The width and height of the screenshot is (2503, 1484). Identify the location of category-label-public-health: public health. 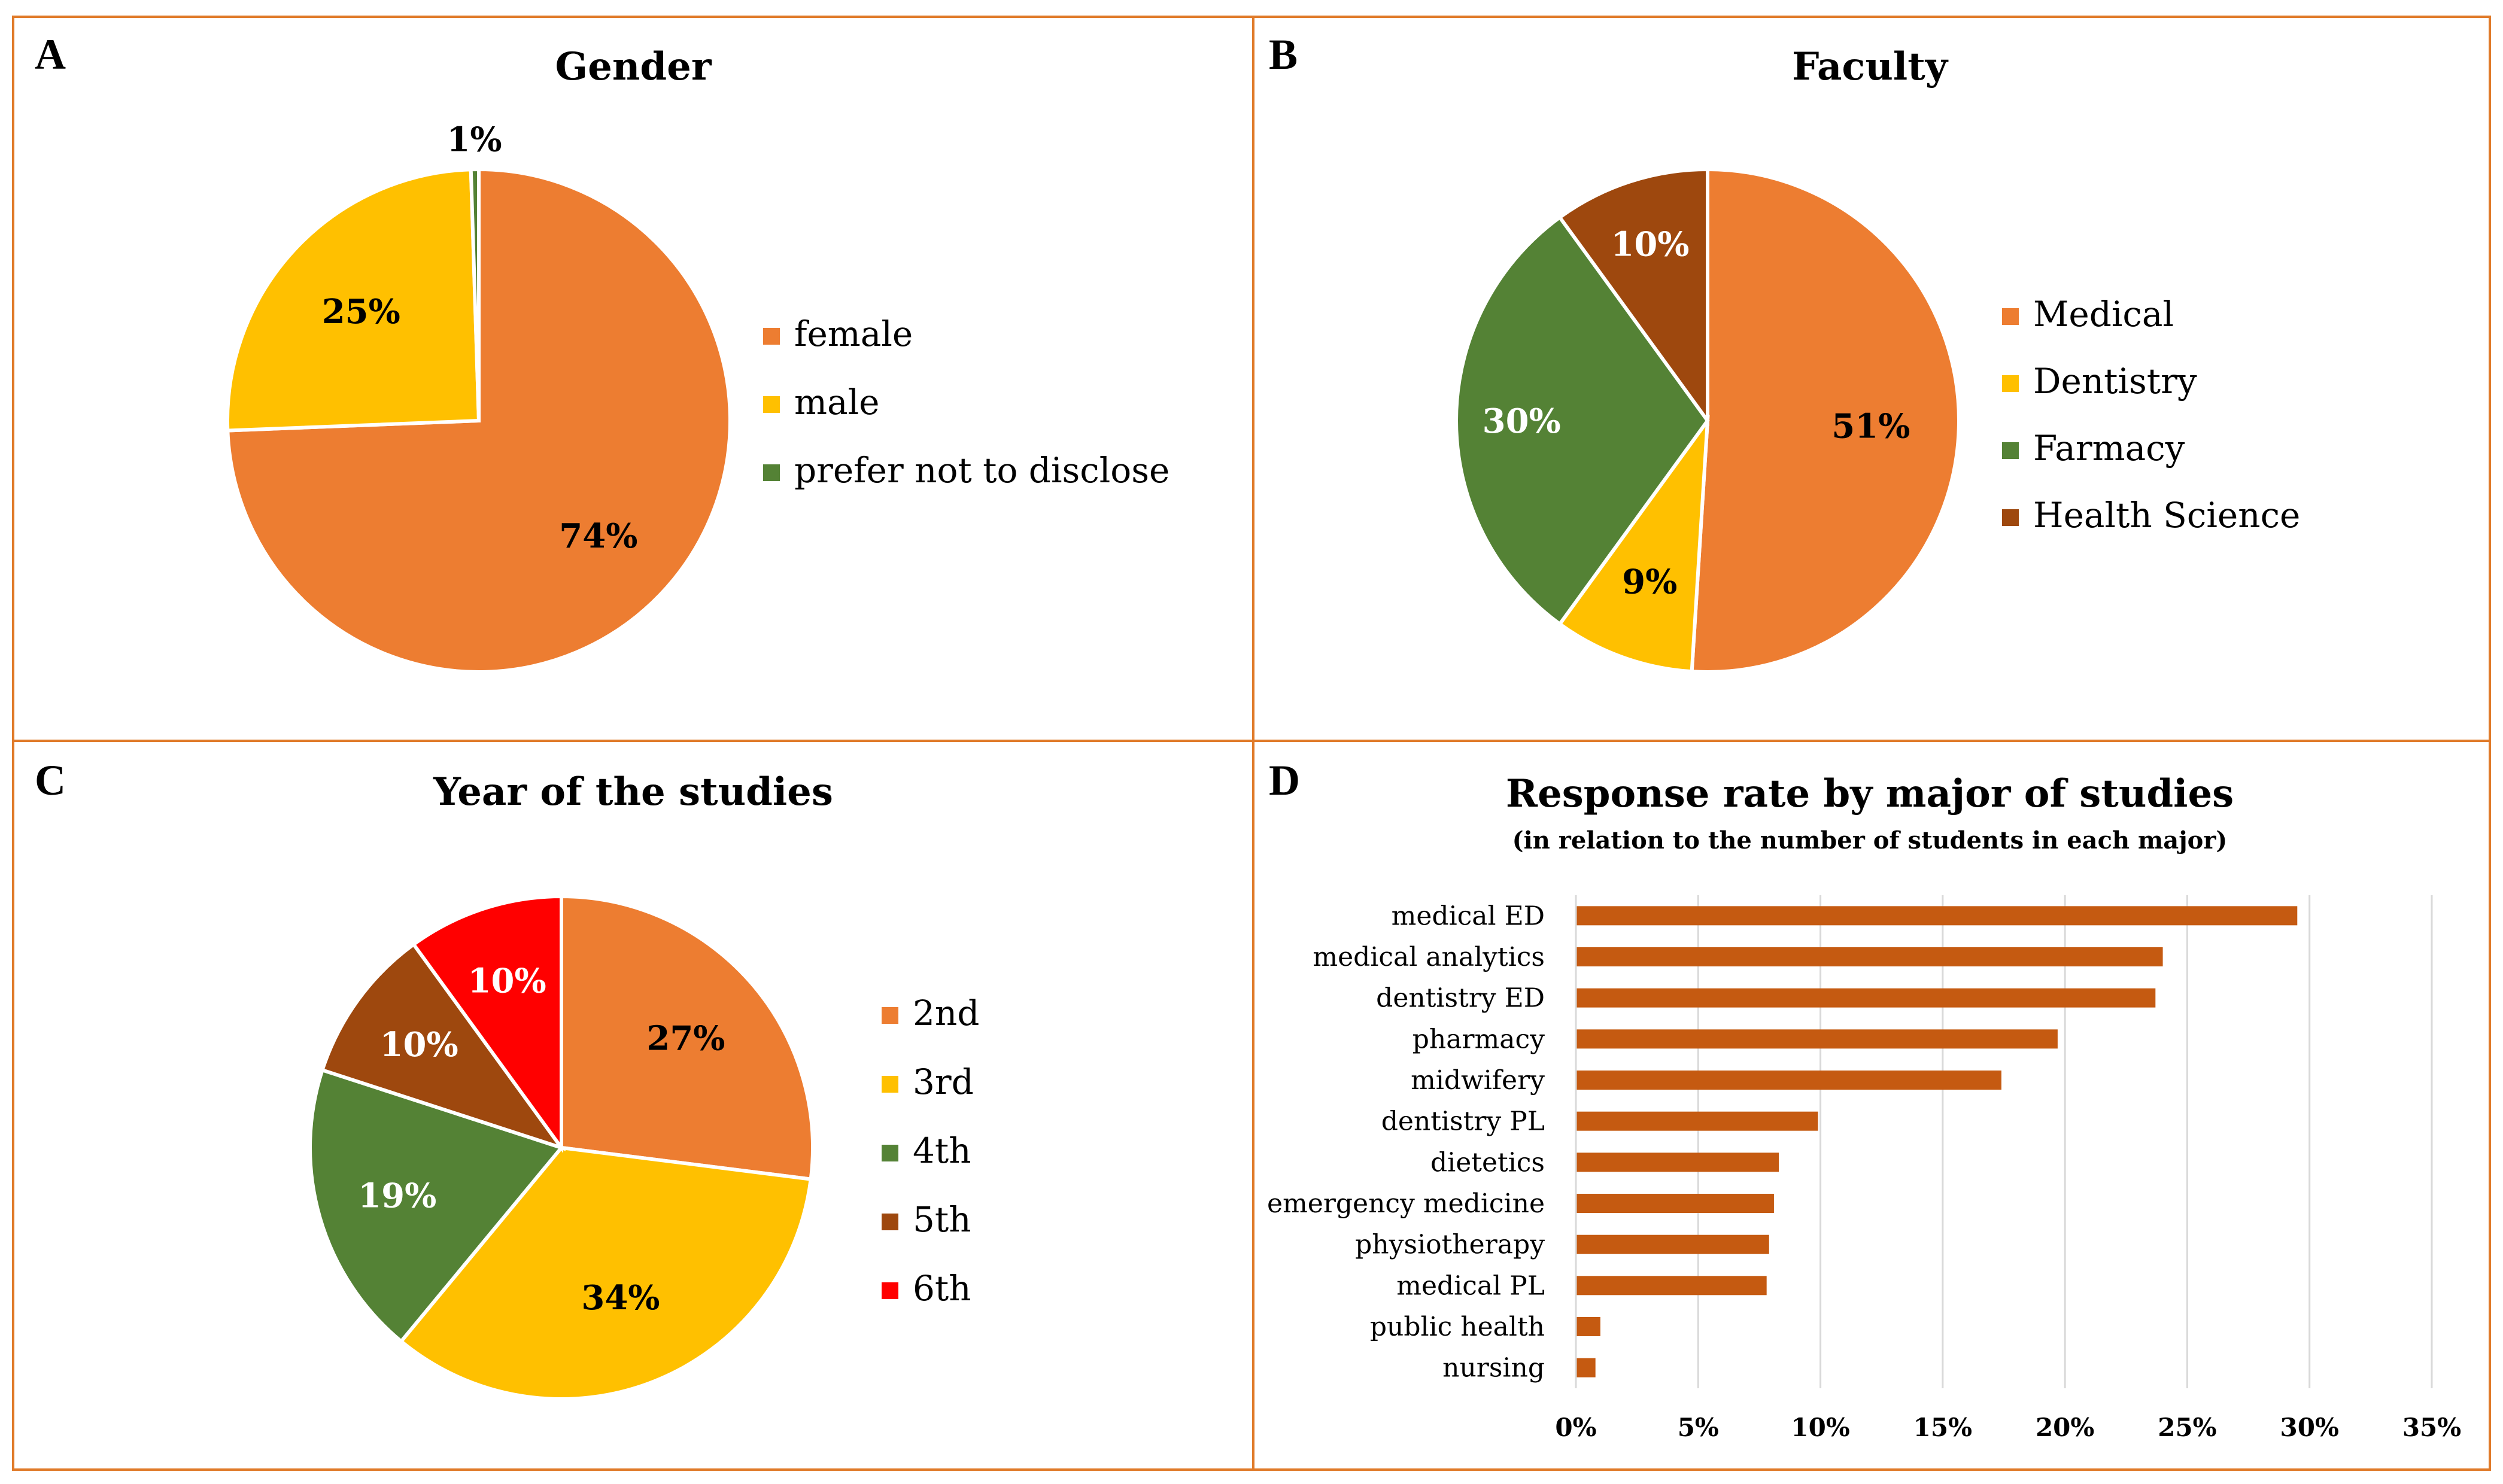
(1457, 1327).